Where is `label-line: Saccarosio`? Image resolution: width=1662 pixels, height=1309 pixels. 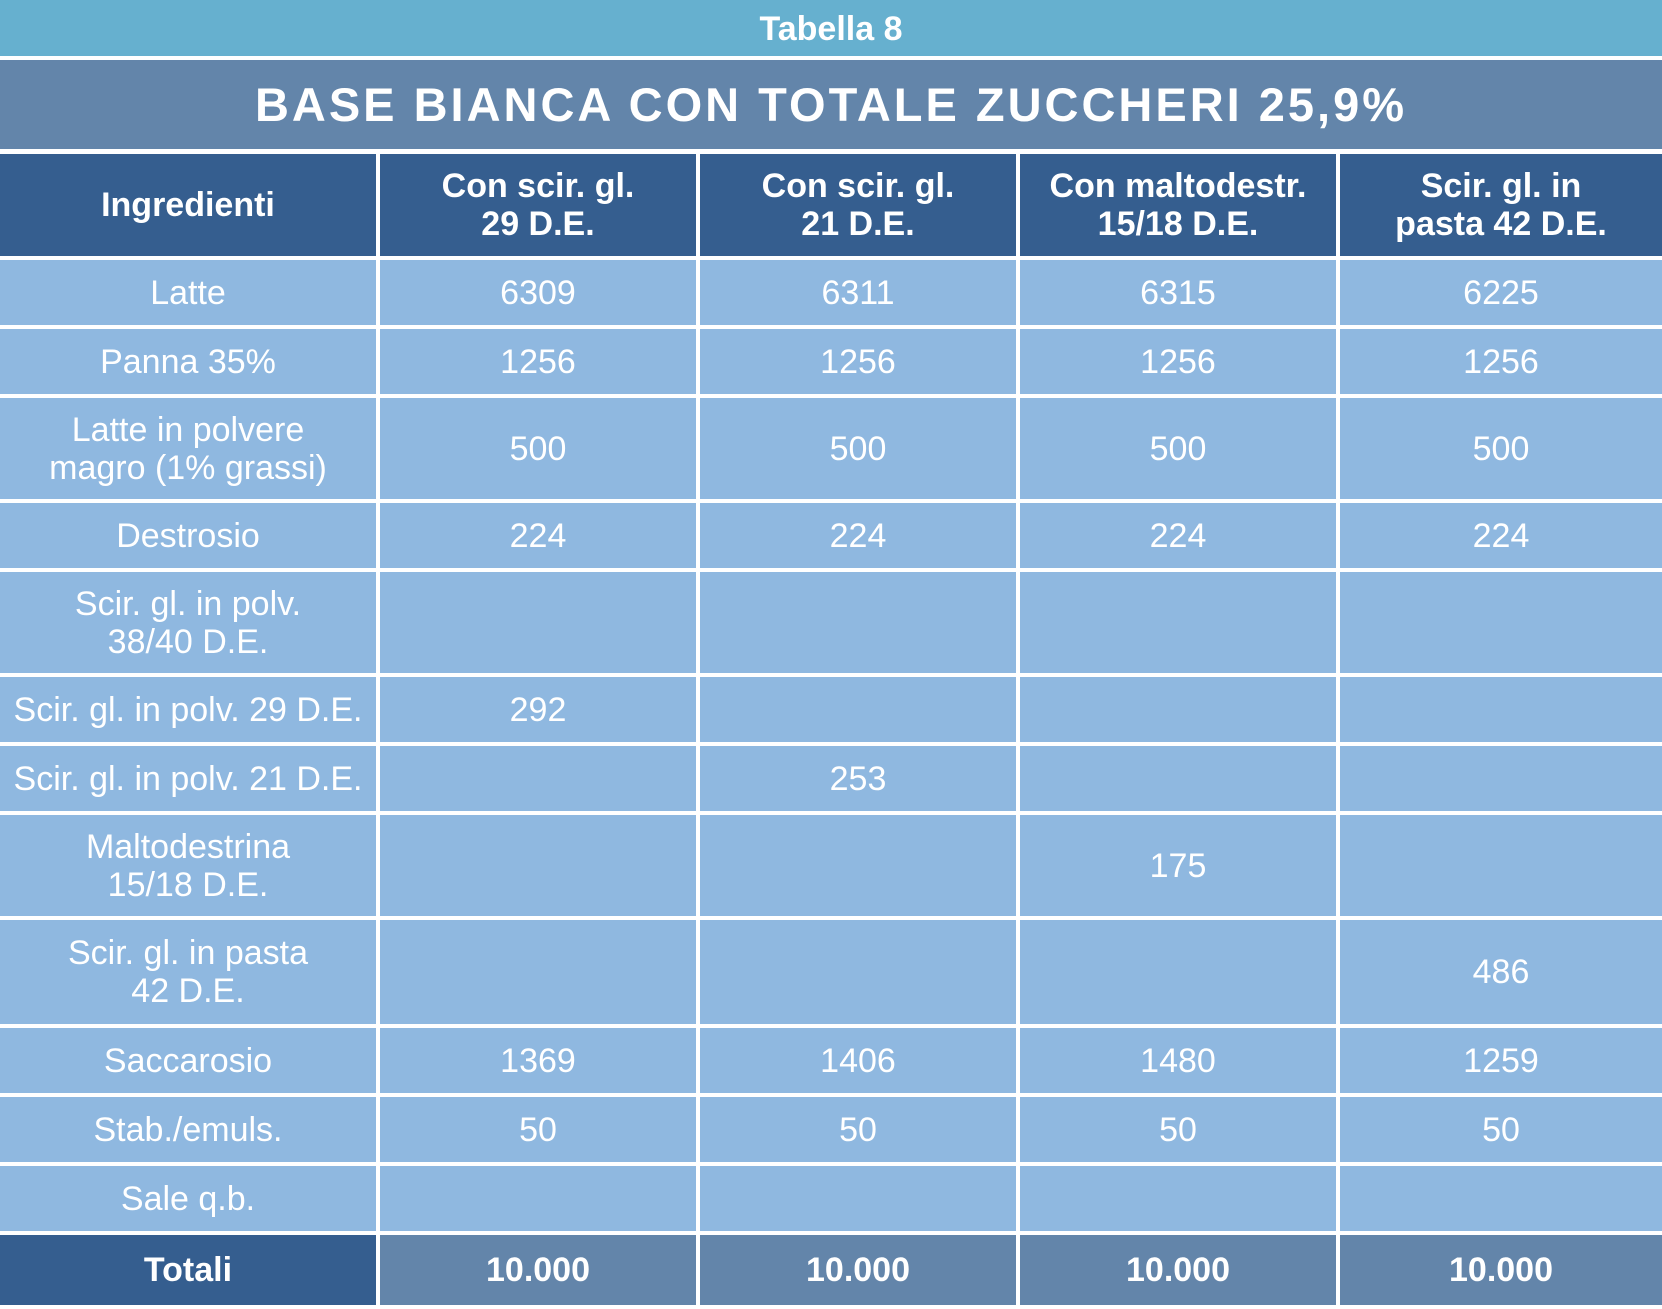 label-line: Saccarosio is located at coordinates (188, 1060).